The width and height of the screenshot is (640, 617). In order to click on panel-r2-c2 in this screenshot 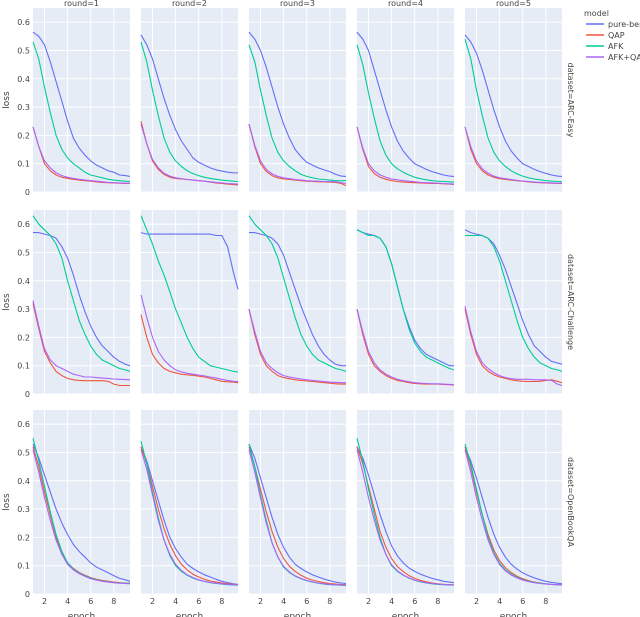, I will do `click(189, 302)`.